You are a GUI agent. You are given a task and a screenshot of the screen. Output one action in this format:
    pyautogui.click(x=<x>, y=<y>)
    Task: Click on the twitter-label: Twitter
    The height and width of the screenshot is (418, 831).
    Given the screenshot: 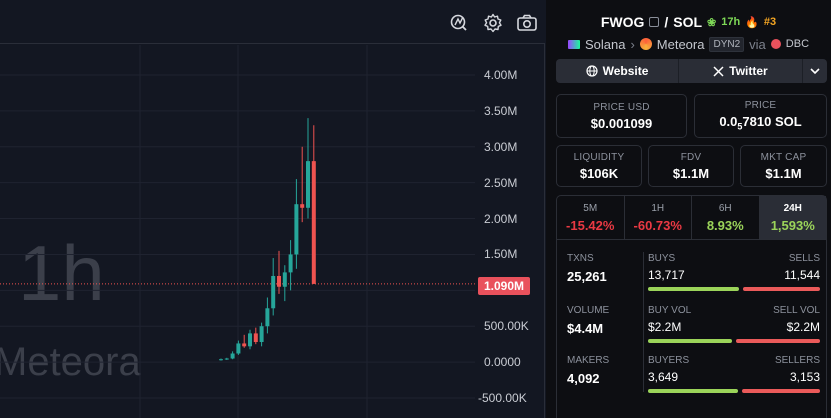 What is the action you would take?
    pyautogui.click(x=748, y=71)
    